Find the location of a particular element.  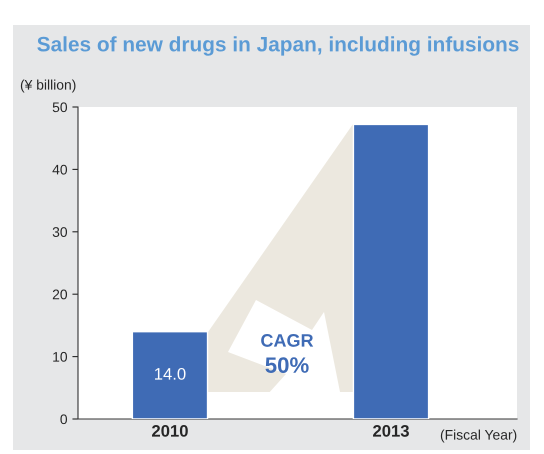

x-tick-label: 2013 is located at coordinates (391, 430).